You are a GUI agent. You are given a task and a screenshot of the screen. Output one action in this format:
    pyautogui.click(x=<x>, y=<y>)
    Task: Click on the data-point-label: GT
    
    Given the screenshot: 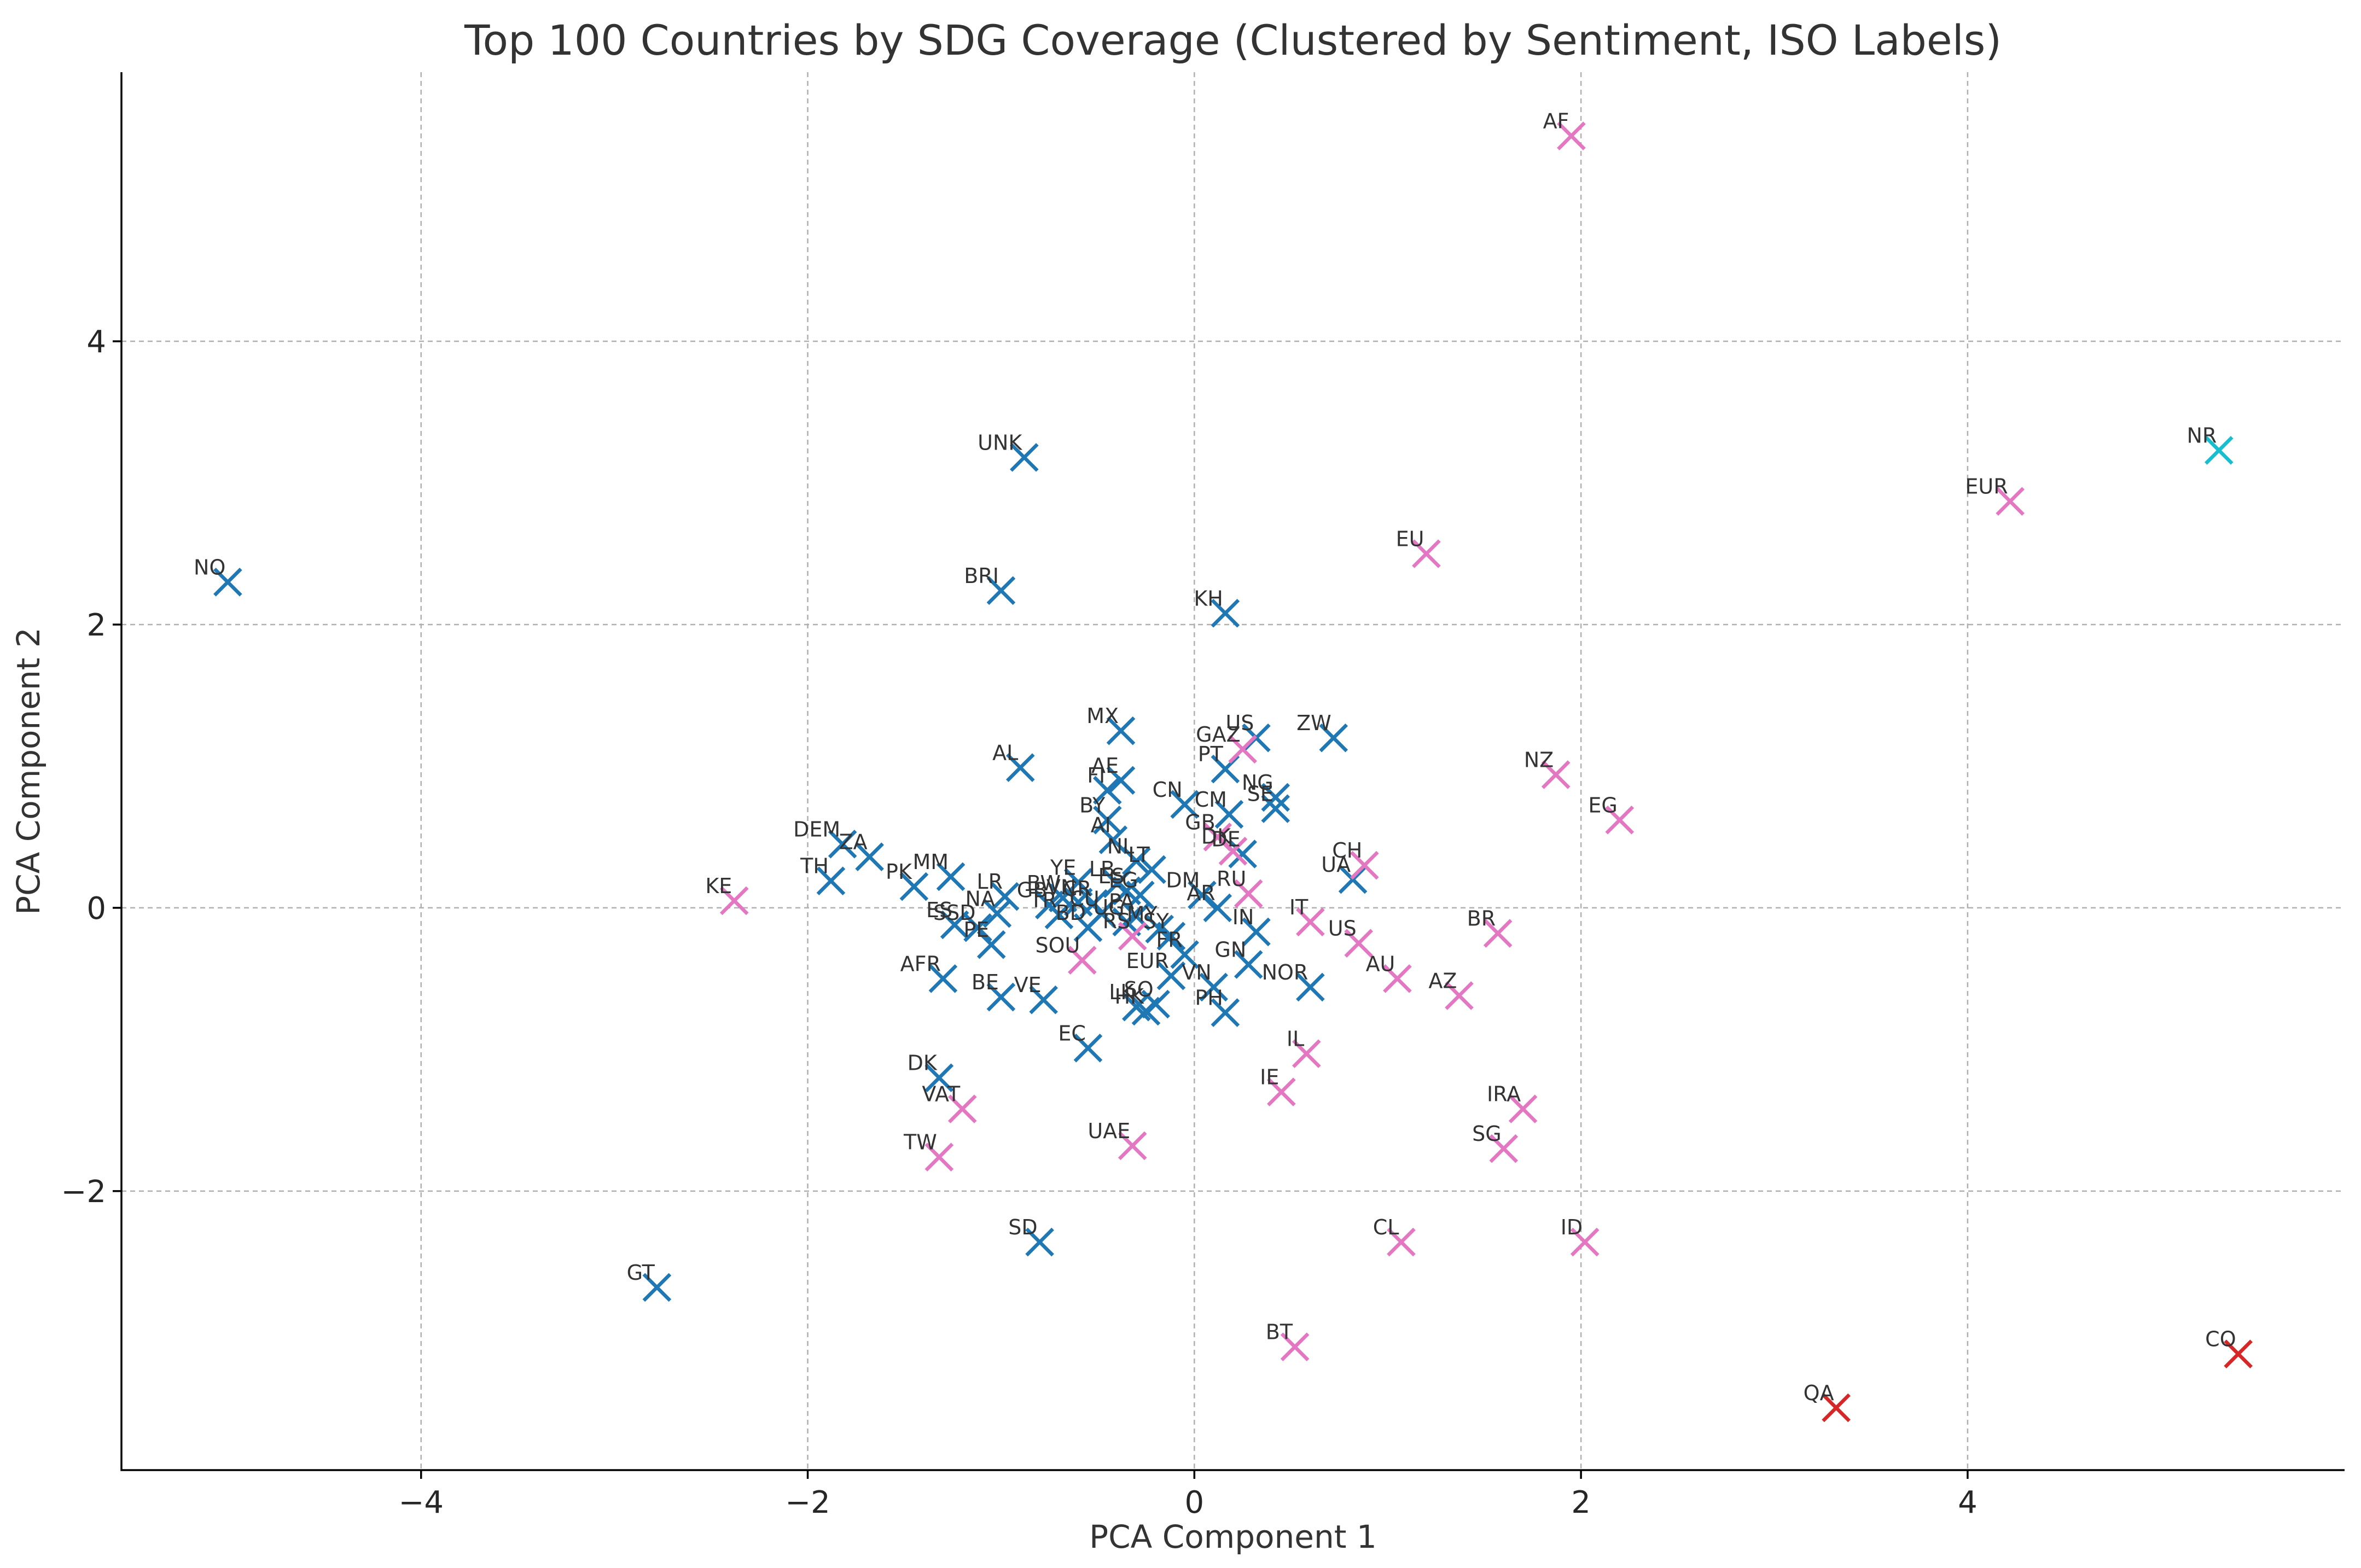 What is the action you would take?
    pyautogui.click(x=641, y=1273)
    